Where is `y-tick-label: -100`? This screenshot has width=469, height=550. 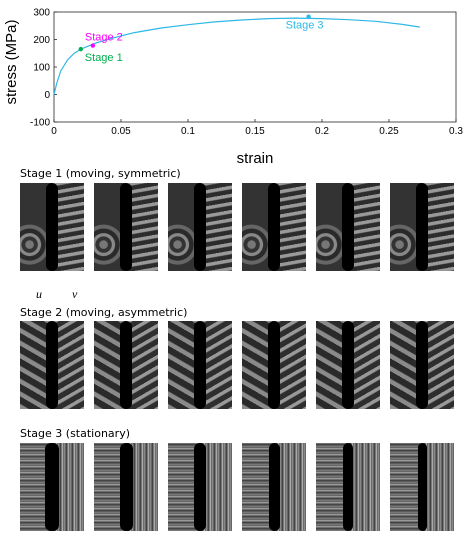 y-tick-label: -100 is located at coordinates (40, 123).